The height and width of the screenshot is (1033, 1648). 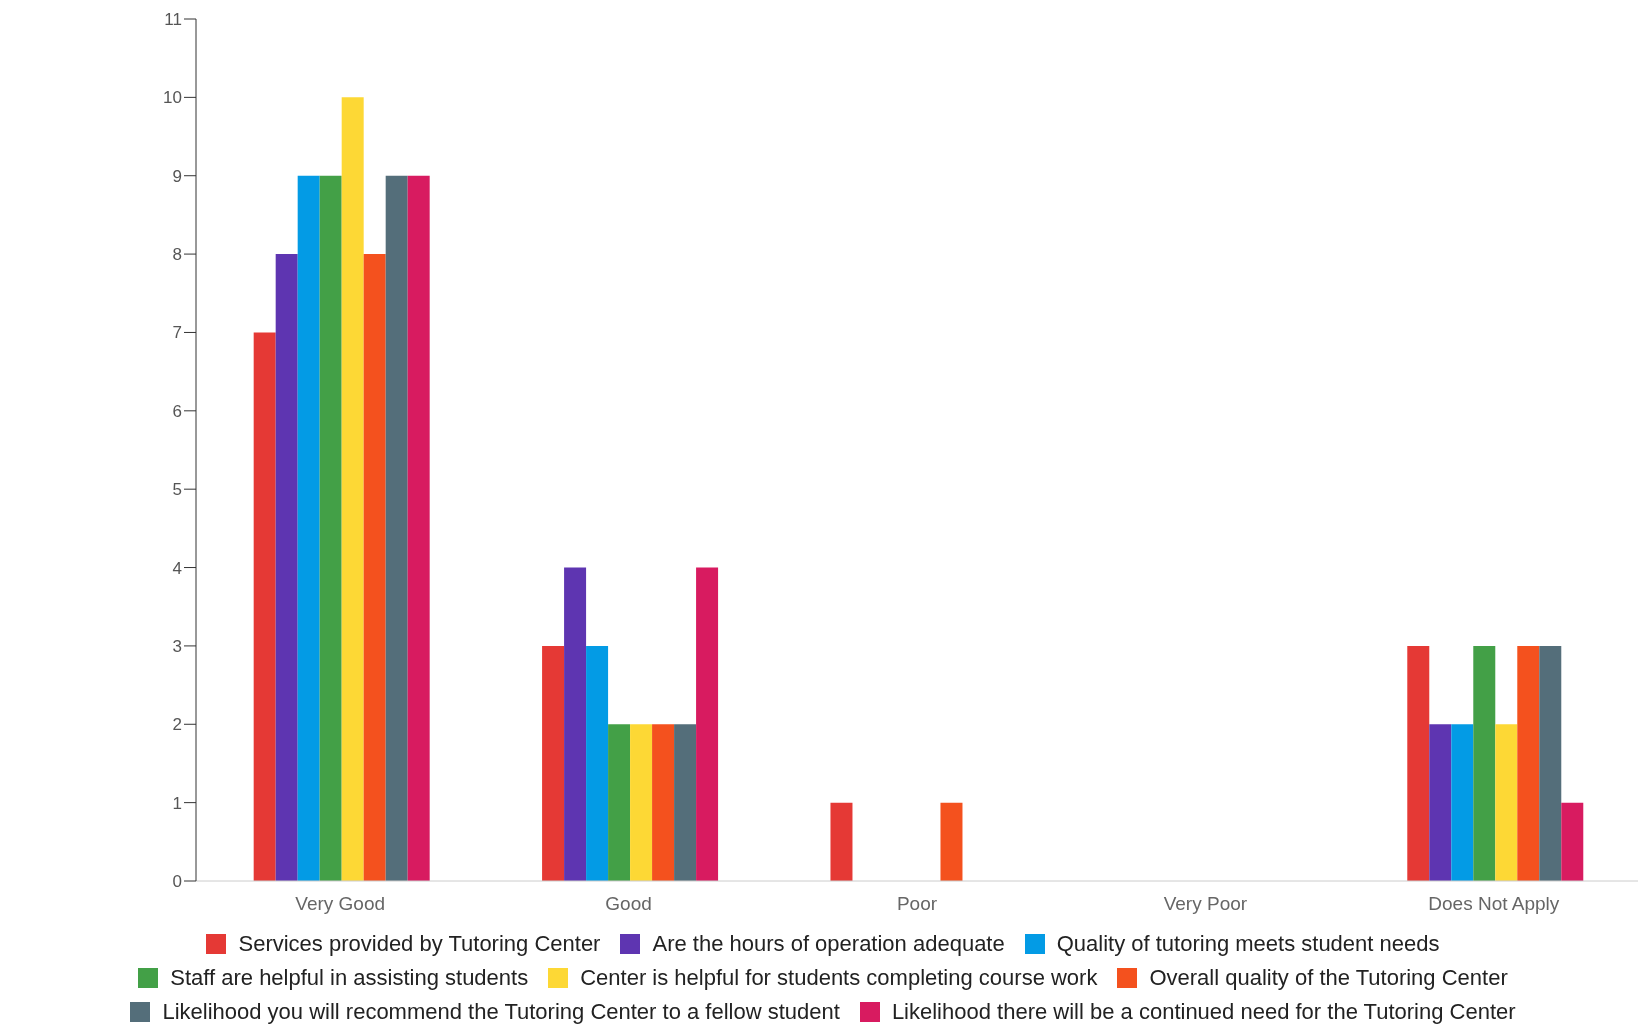 What do you see at coordinates (500, 1012) in the screenshot?
I see `legend-label: Likelihood you will recommend the Tutoring Center to a fellow student` at bounding box center [500, 1012].